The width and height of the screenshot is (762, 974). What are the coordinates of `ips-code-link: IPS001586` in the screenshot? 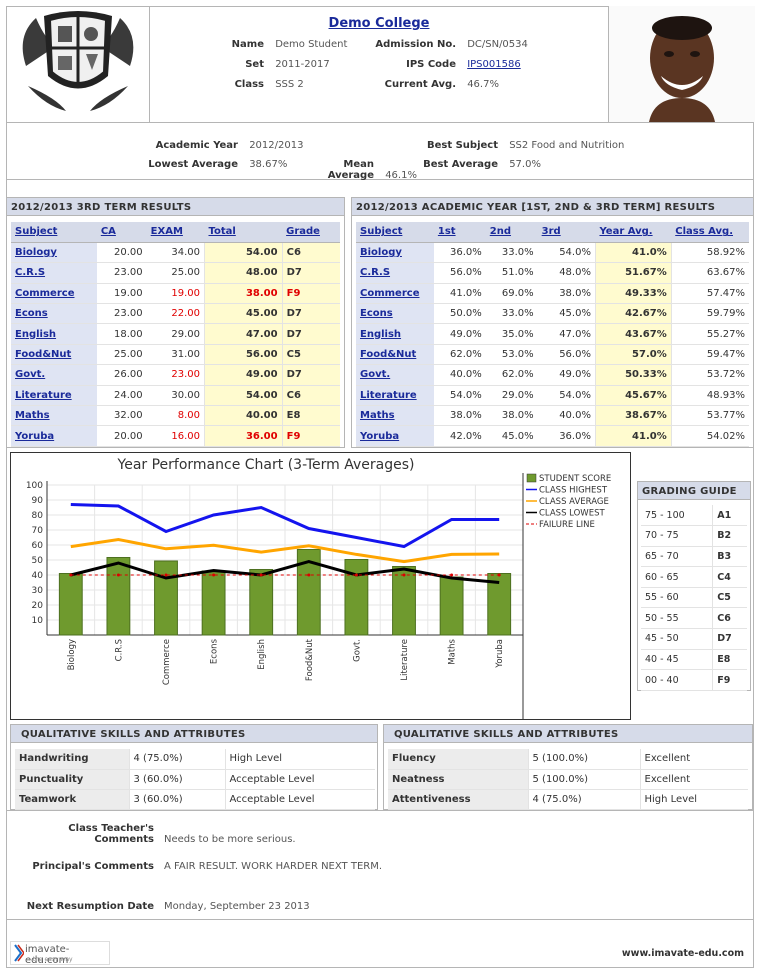 It's located at (494, 64).